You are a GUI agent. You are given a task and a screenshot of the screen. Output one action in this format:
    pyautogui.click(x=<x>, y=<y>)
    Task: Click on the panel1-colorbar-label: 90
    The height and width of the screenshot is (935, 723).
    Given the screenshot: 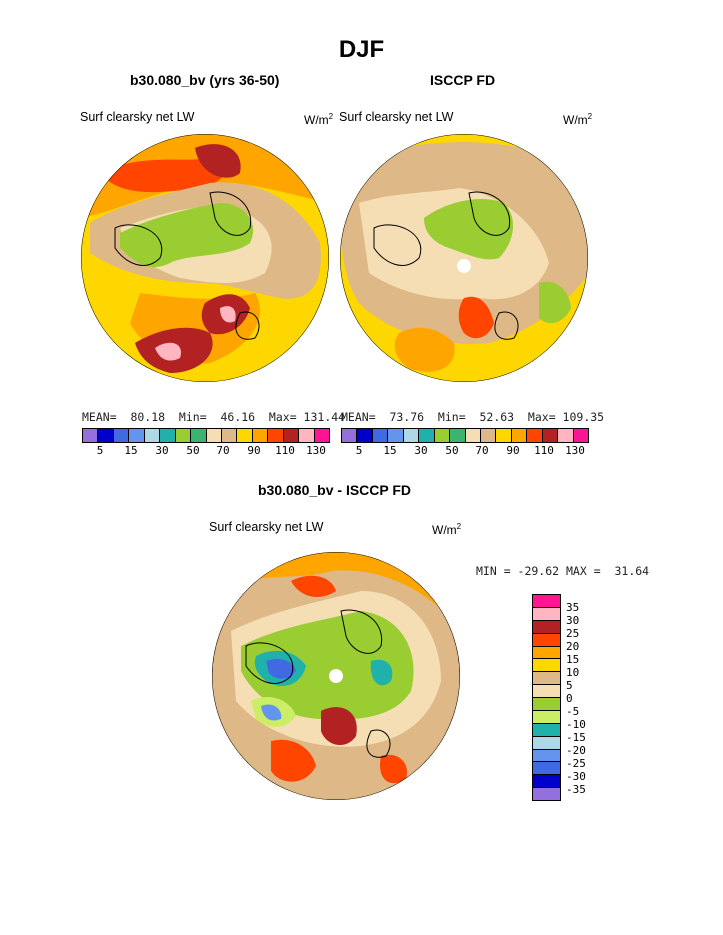 What is the action you would take?
    pyautogui.click(x=254, y=450)
    